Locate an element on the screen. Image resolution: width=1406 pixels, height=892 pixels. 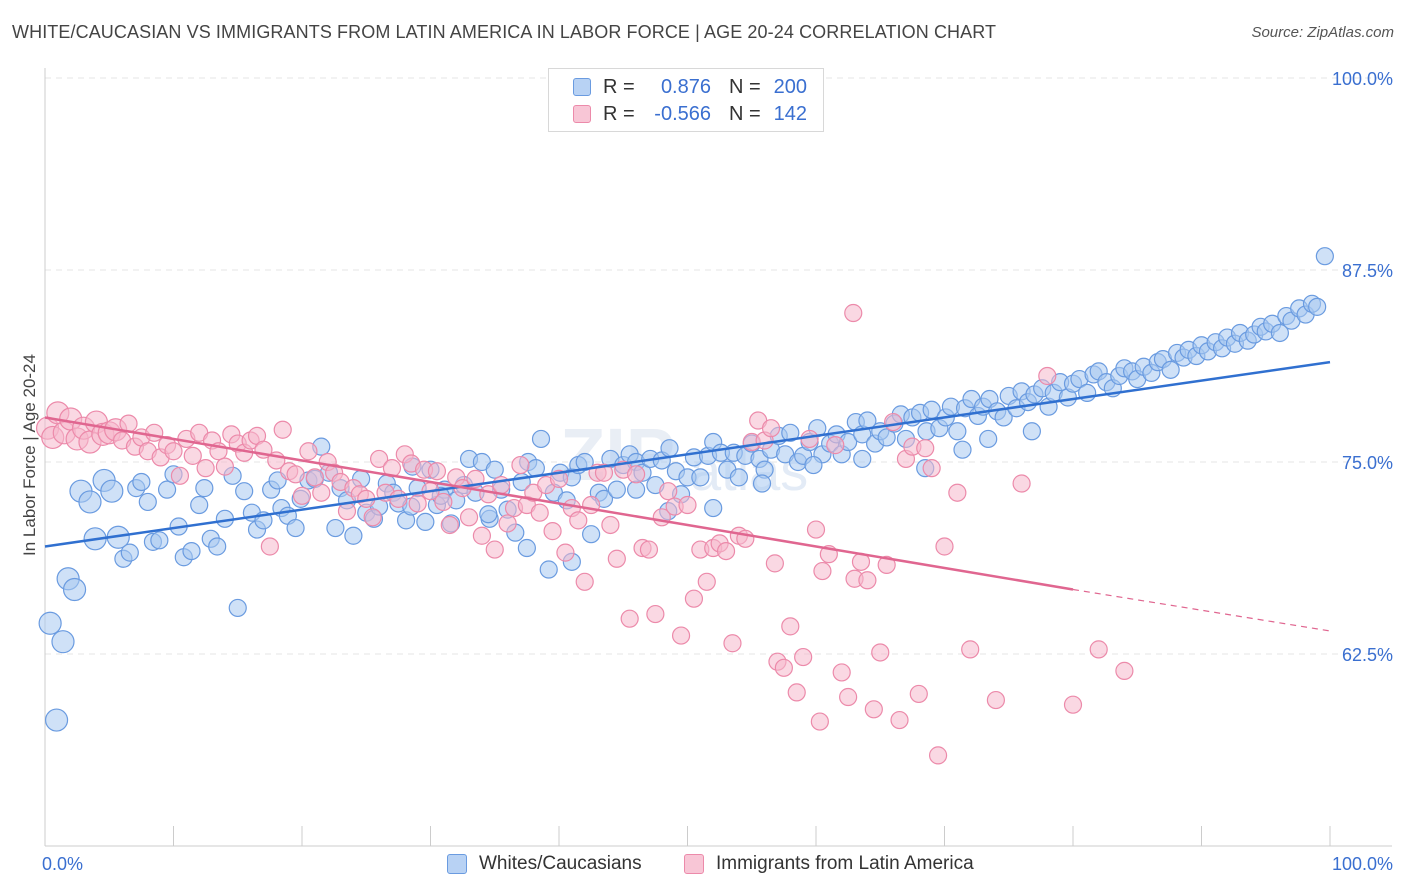
legend-row-latin: R = -0.566 N = 142 is located at coordinates (690, 114).